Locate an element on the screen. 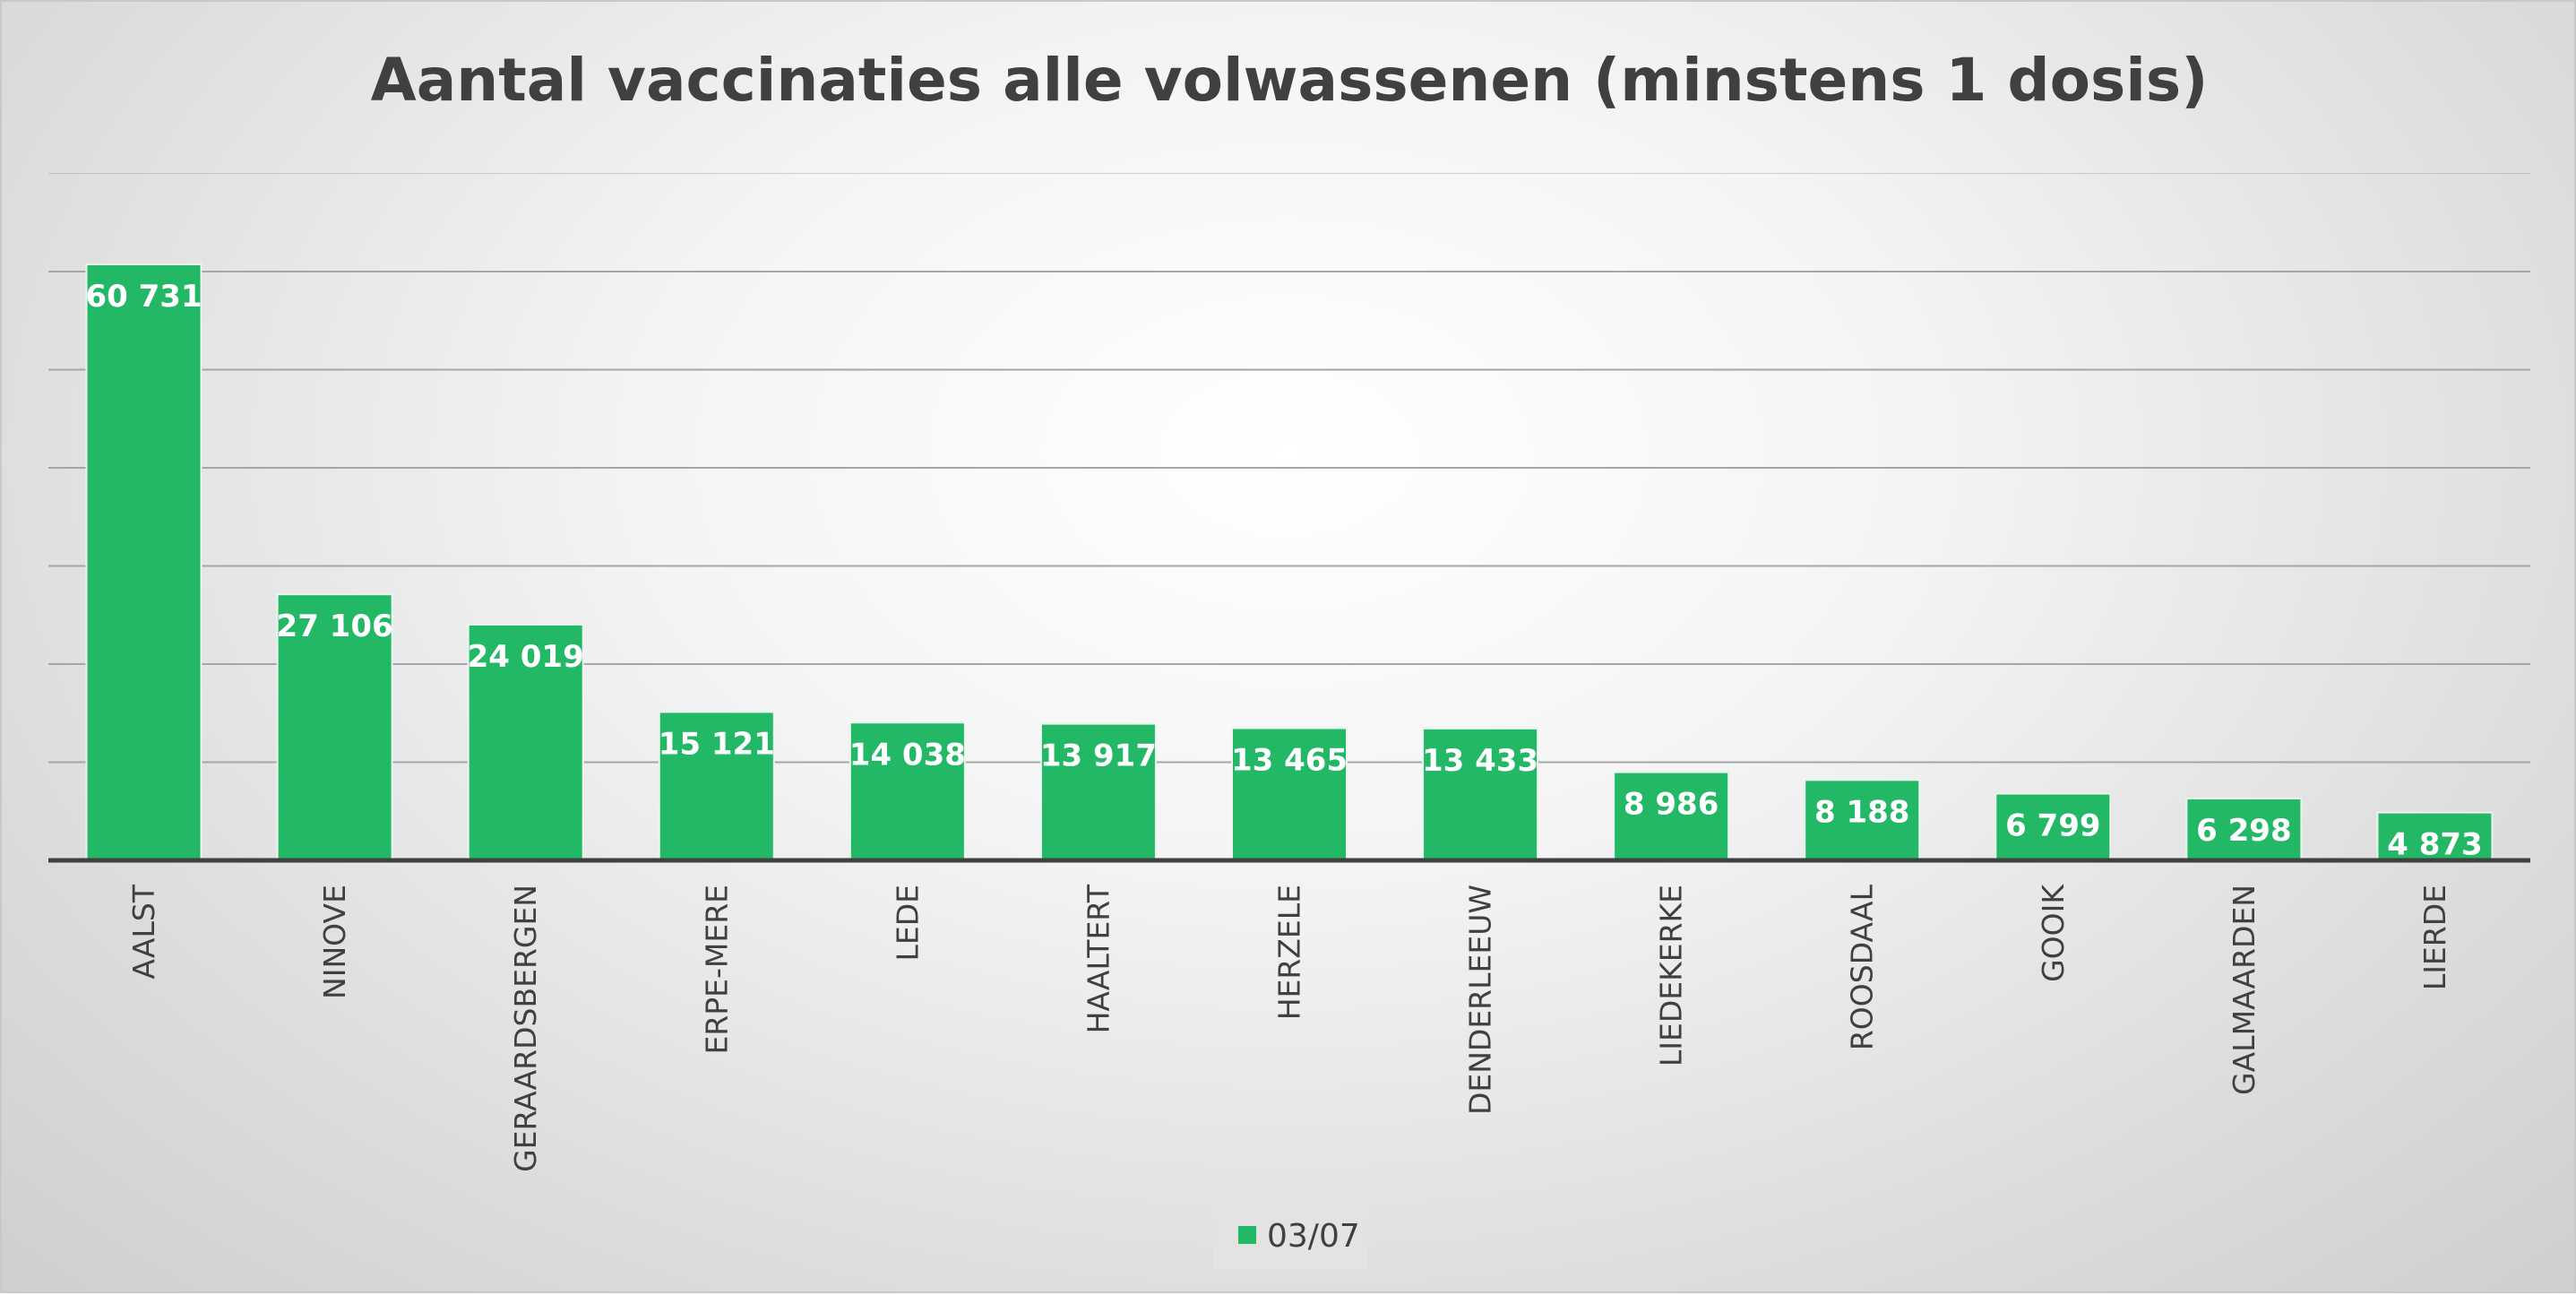 The image size is (2576, 1295). bar-lierde is located at coordinates (2435, 836).